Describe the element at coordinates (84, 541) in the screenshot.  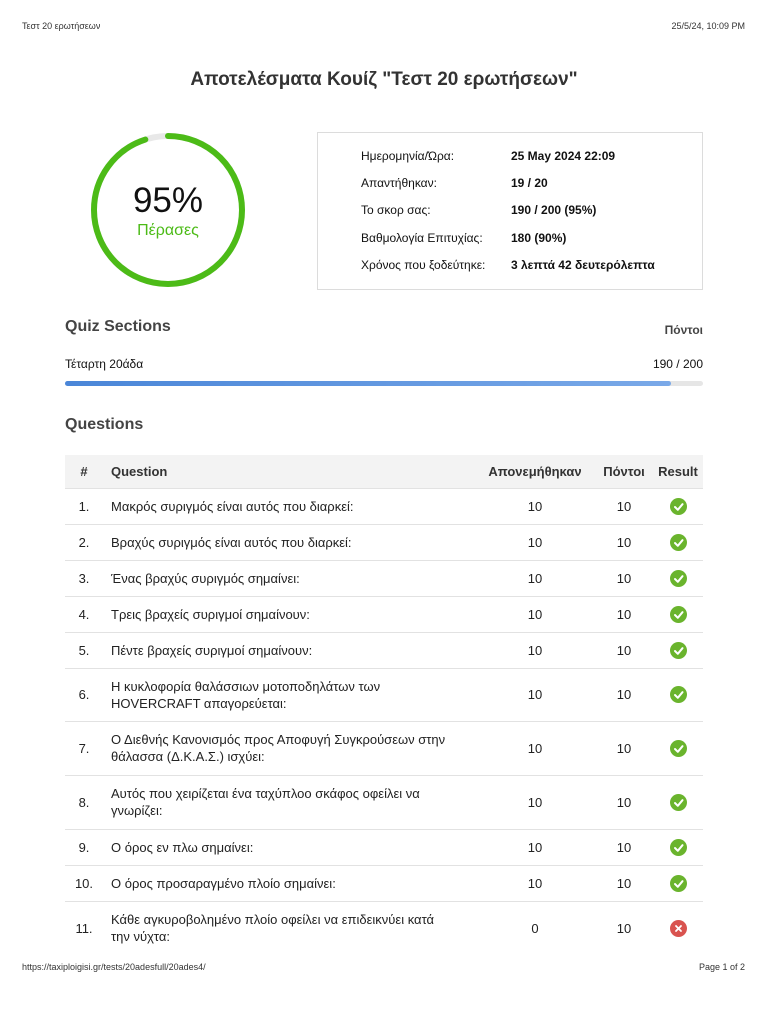
I see `question-number: 2.` at that location.